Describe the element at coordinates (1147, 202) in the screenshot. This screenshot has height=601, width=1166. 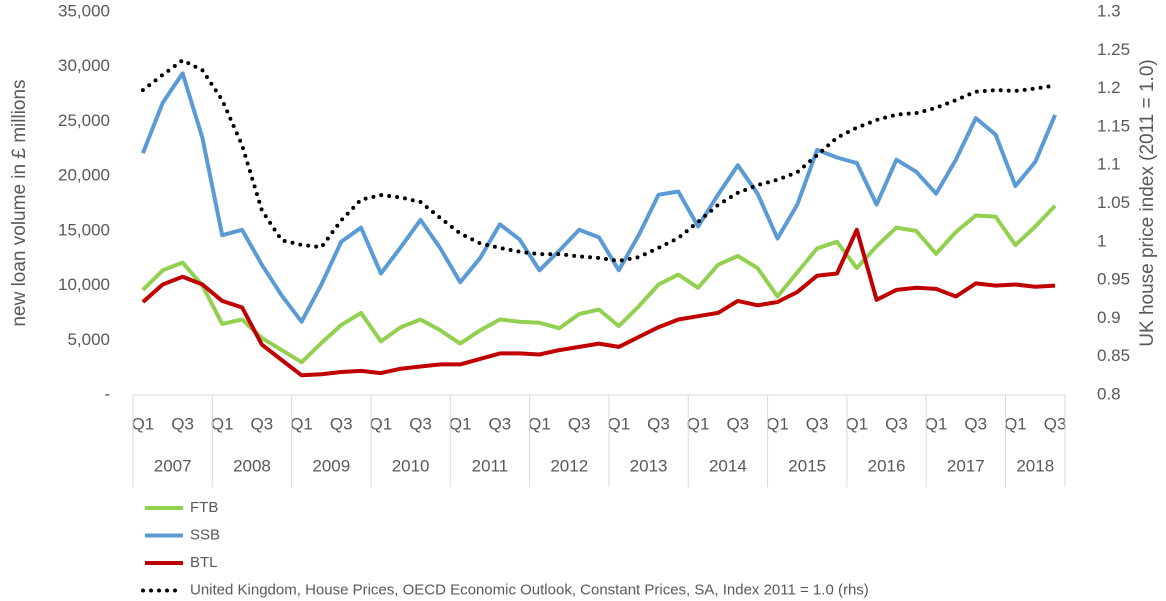
I see `y2-axis-label: UK house price index (2011 = 1.0)` at that location.